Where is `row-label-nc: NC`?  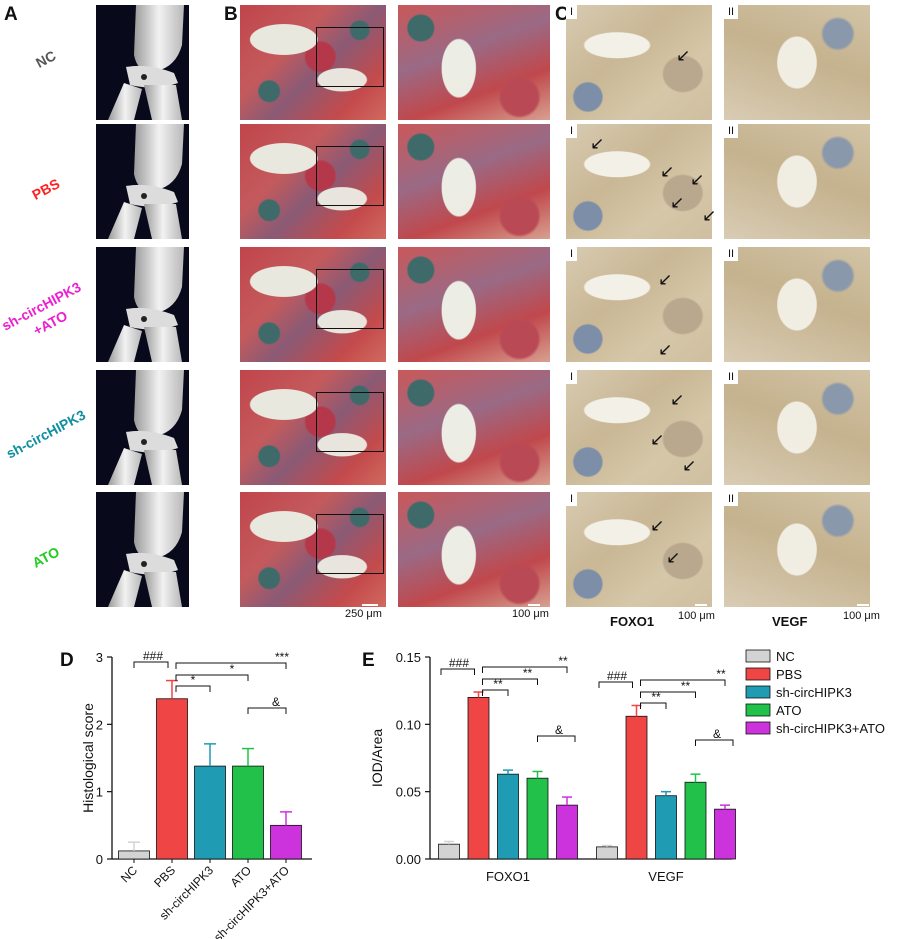
row-label-nc: NC is located at coordinates (46, 59).